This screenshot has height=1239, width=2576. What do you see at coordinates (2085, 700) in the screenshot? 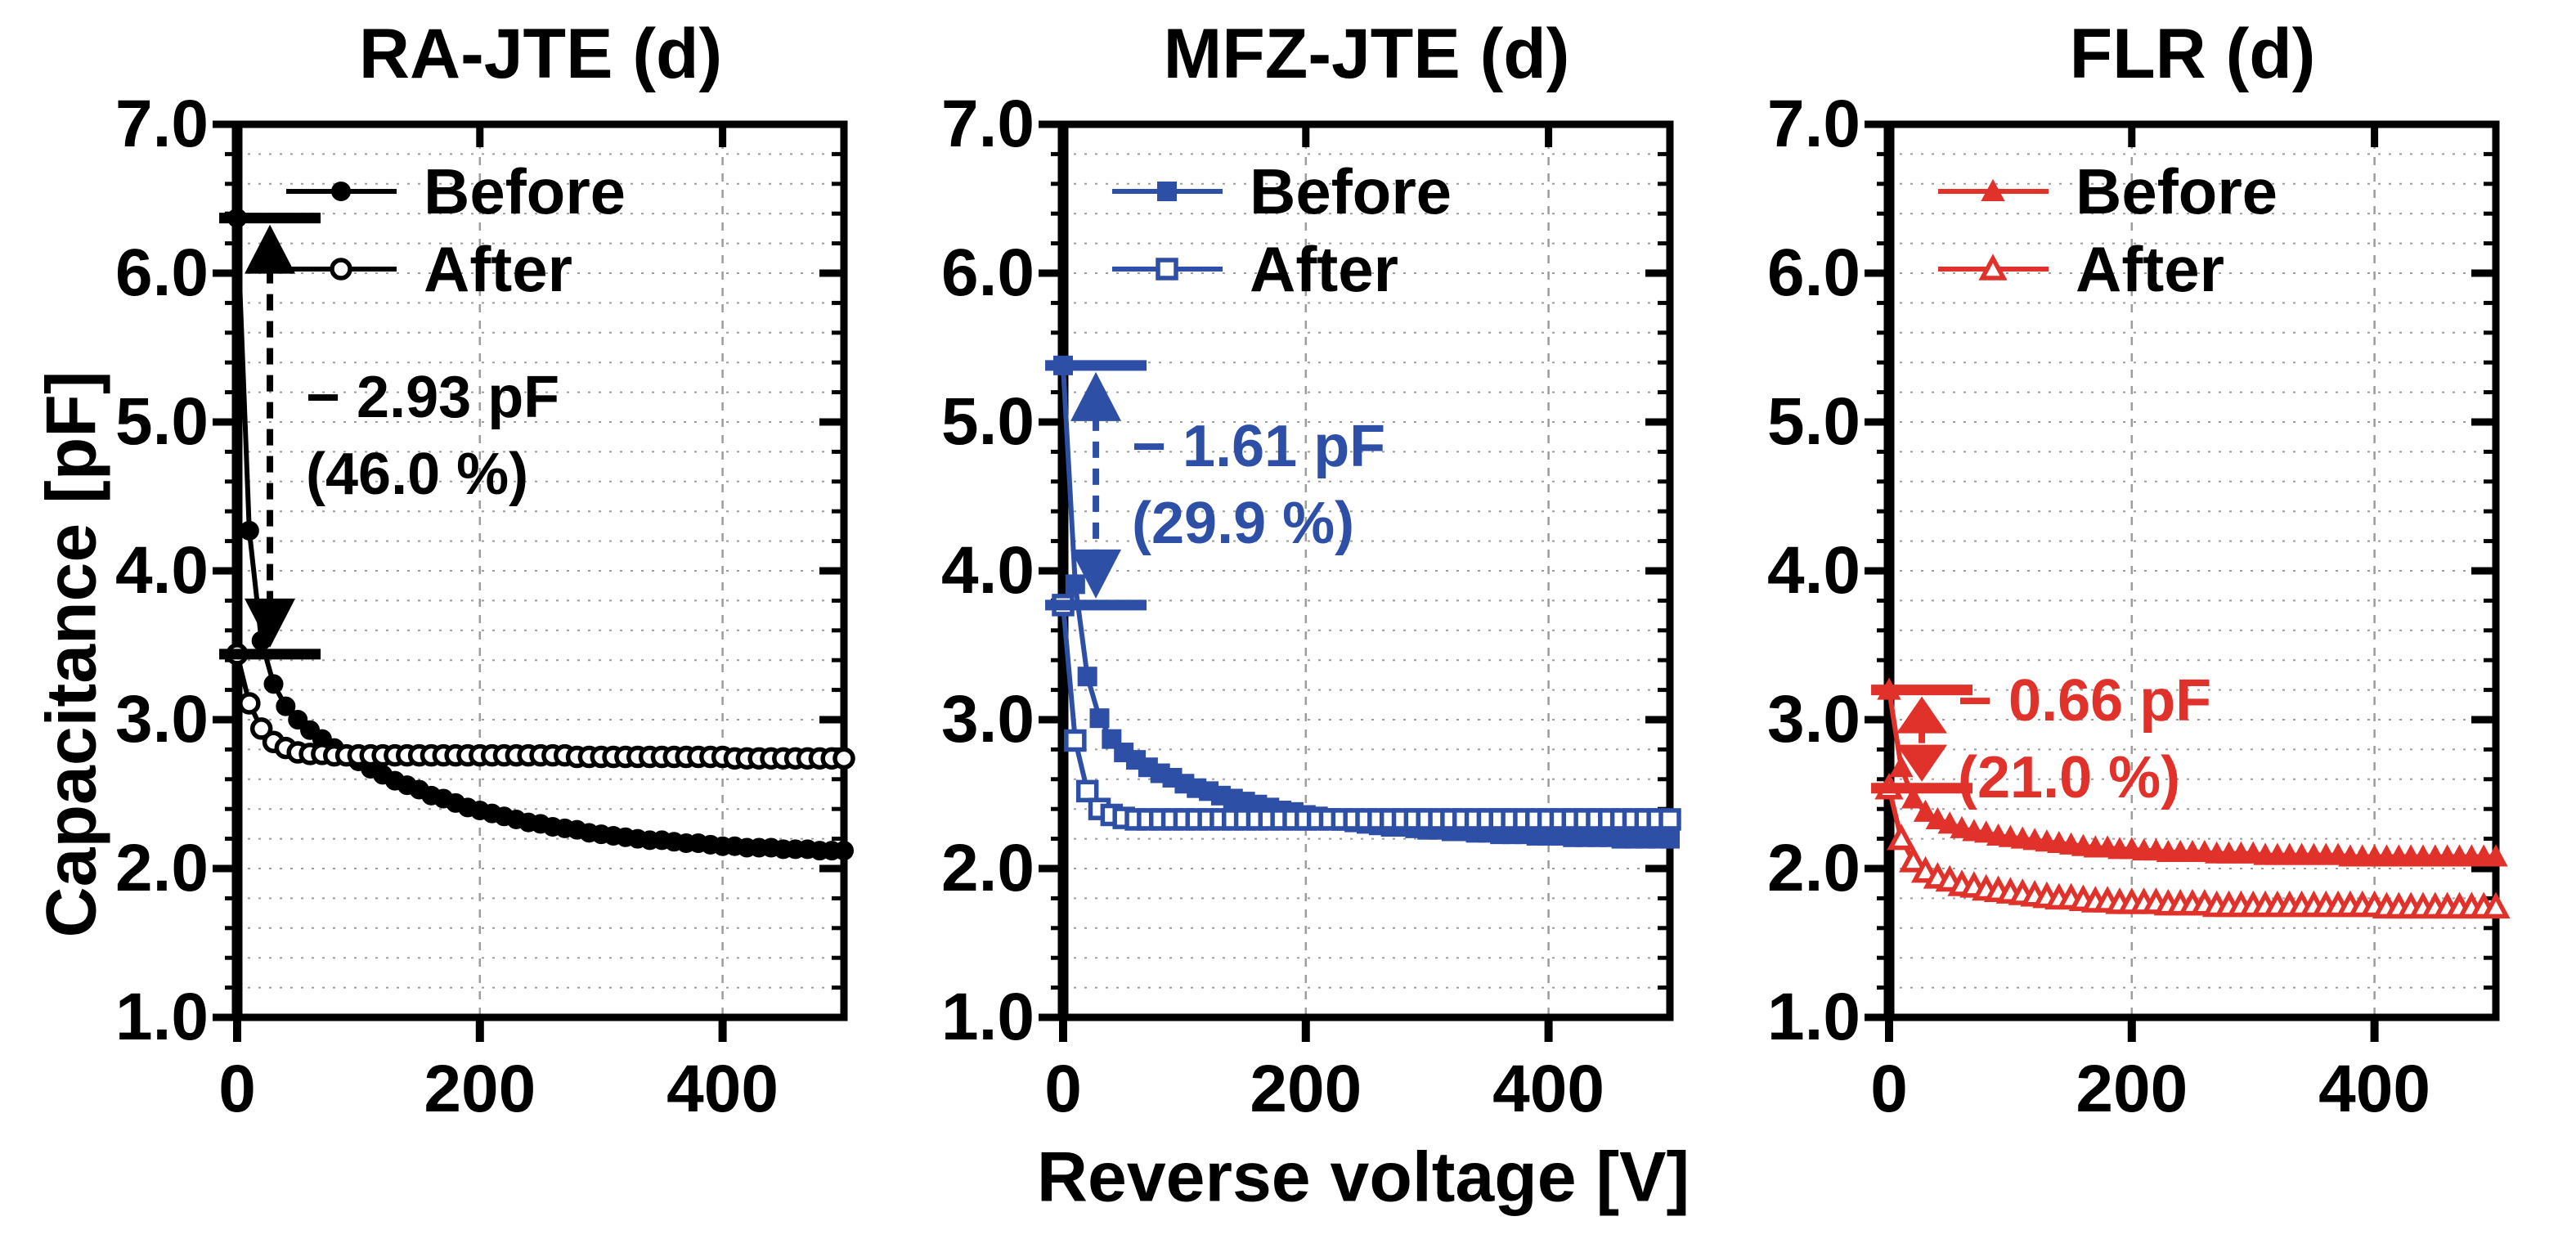
I see `annotation-delta-value: − 0.66 pF` at bounding box center [2085, 700].